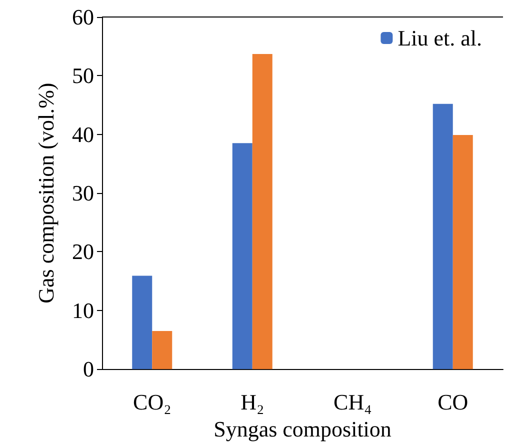  Describe the element at coordinates (83, 193) in the screenshot. I see `y-tick-label: 30` at that location.